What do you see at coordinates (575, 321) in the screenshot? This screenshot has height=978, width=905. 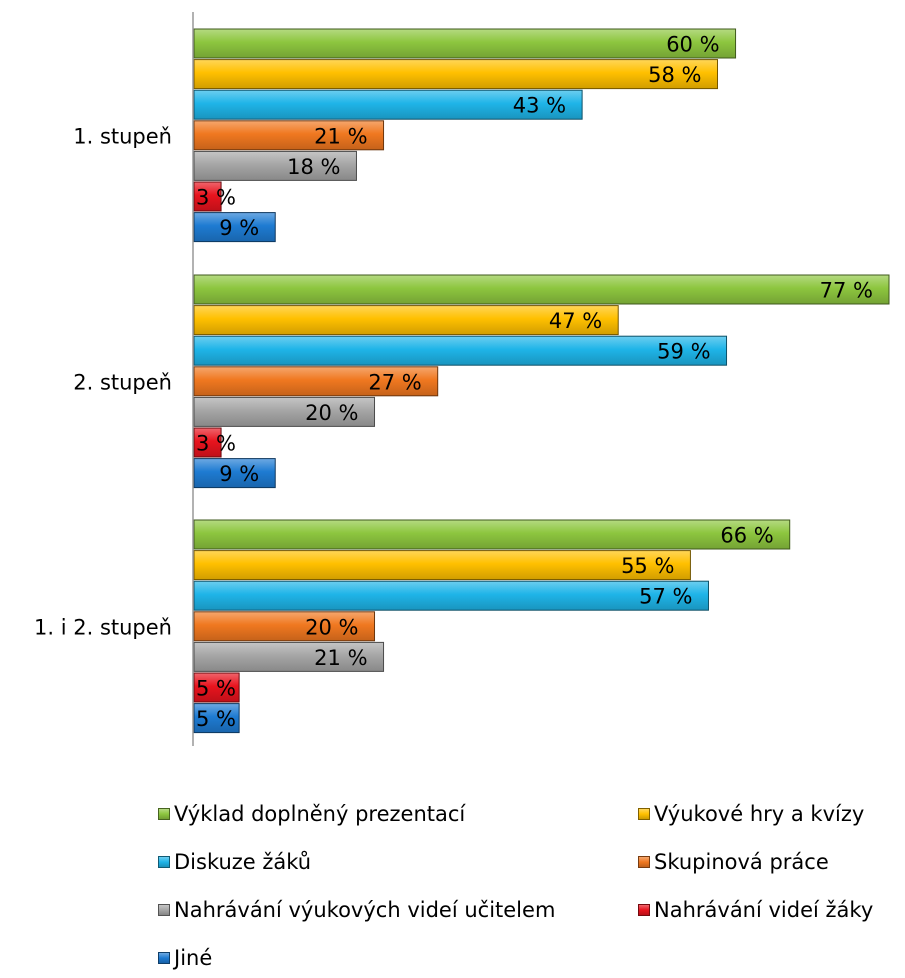 I see `data-label: 47 %` at bounding box center [575, 321].